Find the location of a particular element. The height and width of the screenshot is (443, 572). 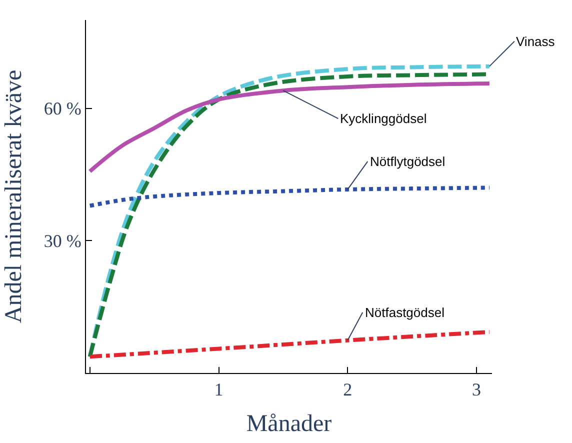

y-tick-label: 60 % is located at coordinates (63, 108).